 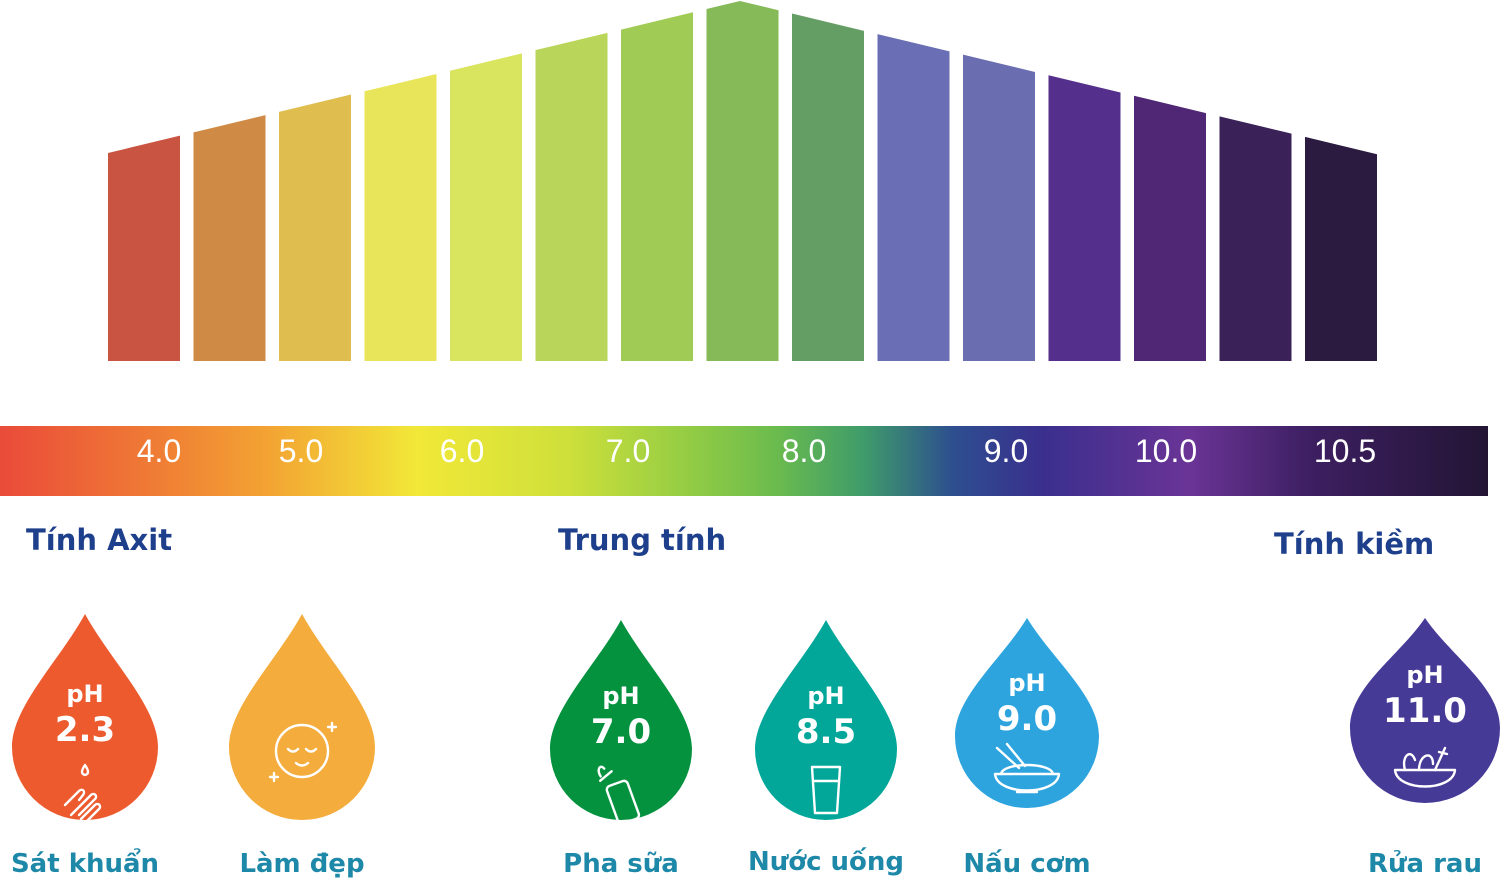 What do you see at coordinates (826, 861) in the screenshot?
I see `use-label: Nước uống` at bounding box center [826, 861].